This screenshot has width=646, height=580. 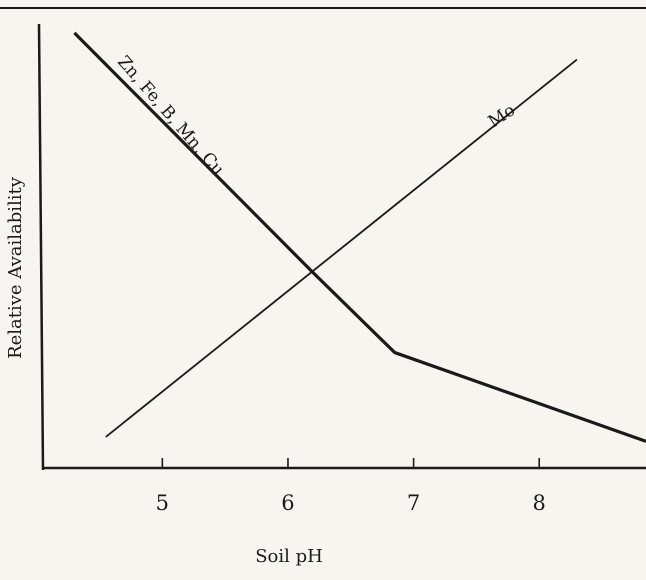 I want to click on series-label-mo: Mo, so click(x=502, y=116).